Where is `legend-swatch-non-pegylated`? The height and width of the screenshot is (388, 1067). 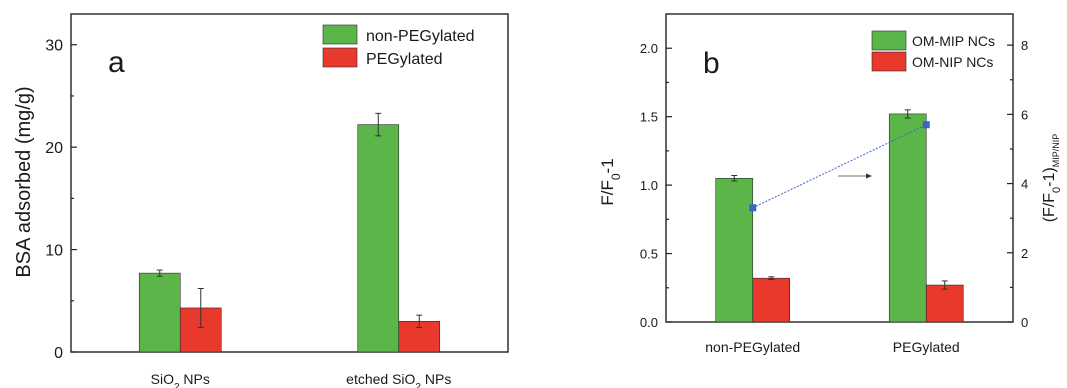
legend-swatch-non-pegylated is located at coordinates (340, 34).